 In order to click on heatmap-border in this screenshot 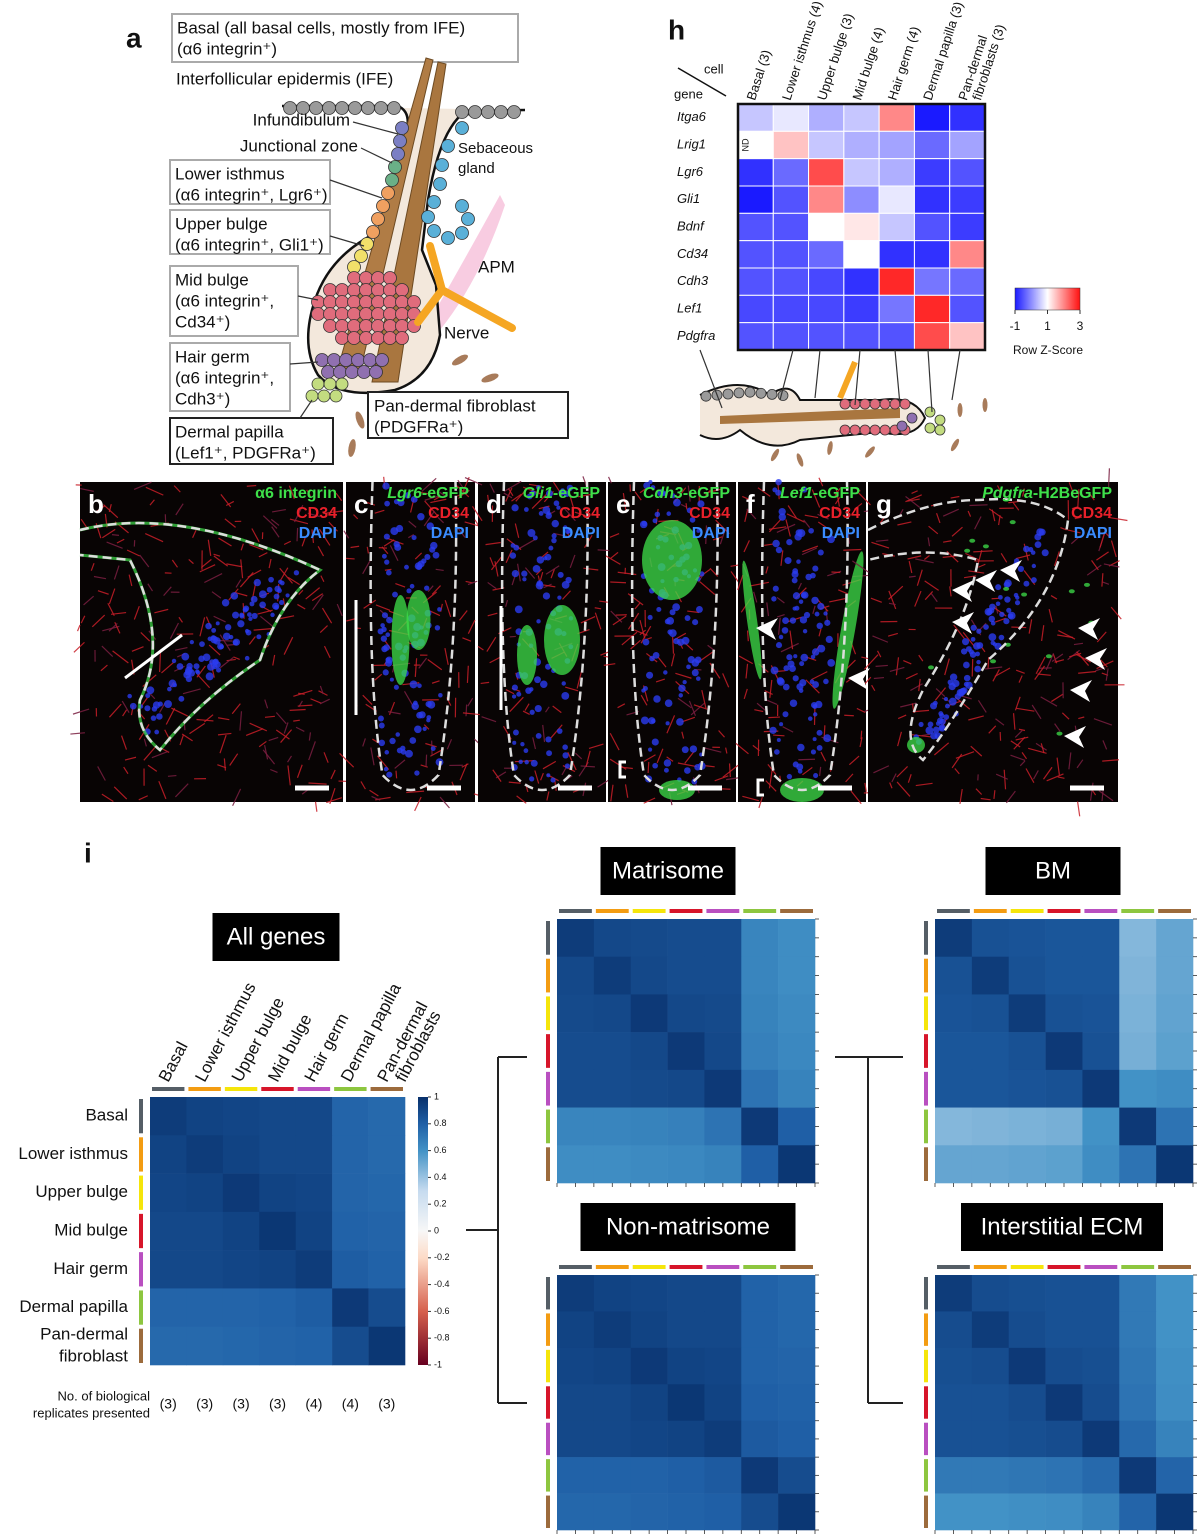, I will do `click(861, 227)`.